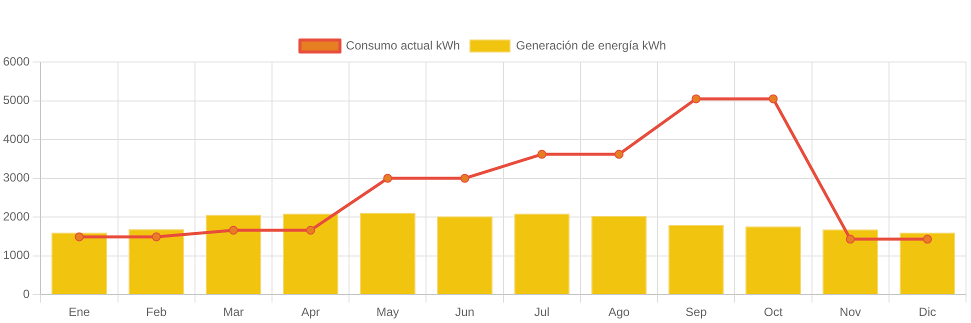  I want to click on y-tick-label: 6000, so click(16, 61).